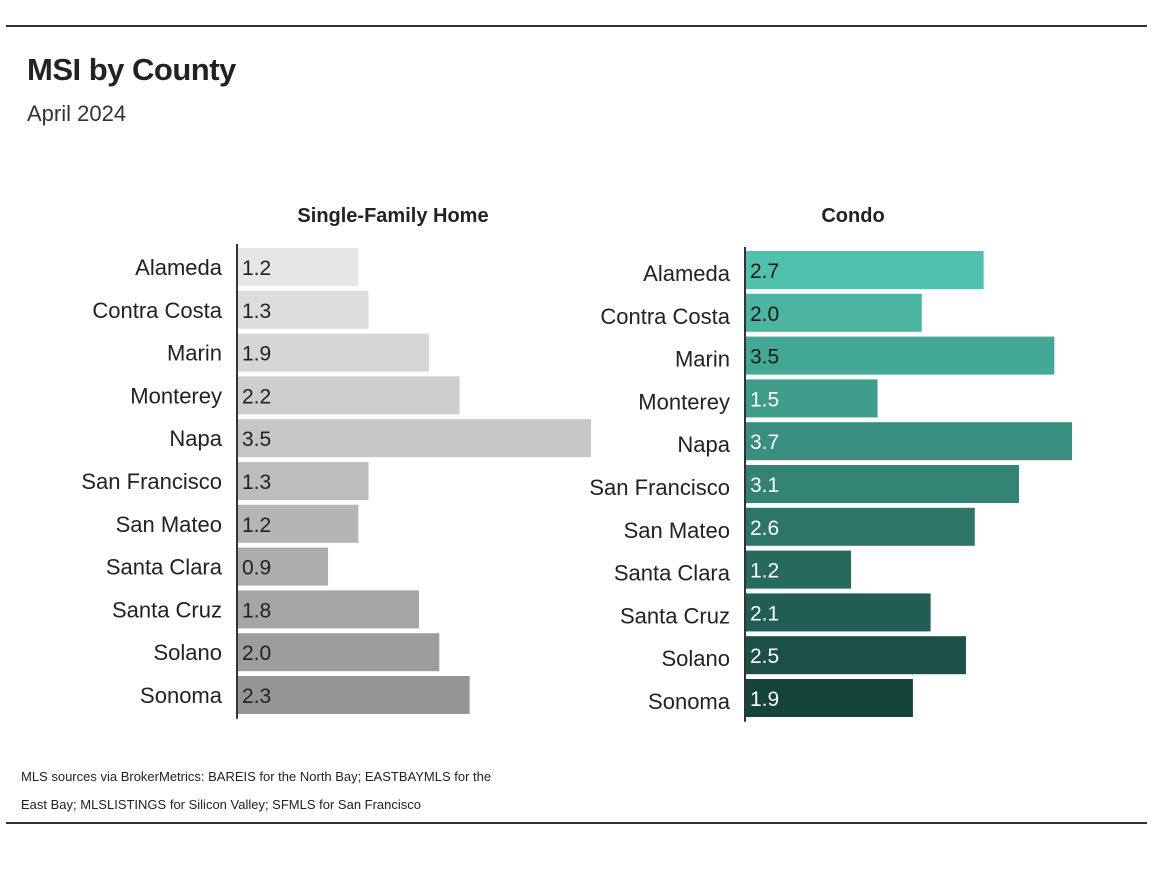 This screenshot has height=874, width=1168. Describe the element at coordinates (864, 270) in the screenshot. I see `condo-bar-alameda` at that location.